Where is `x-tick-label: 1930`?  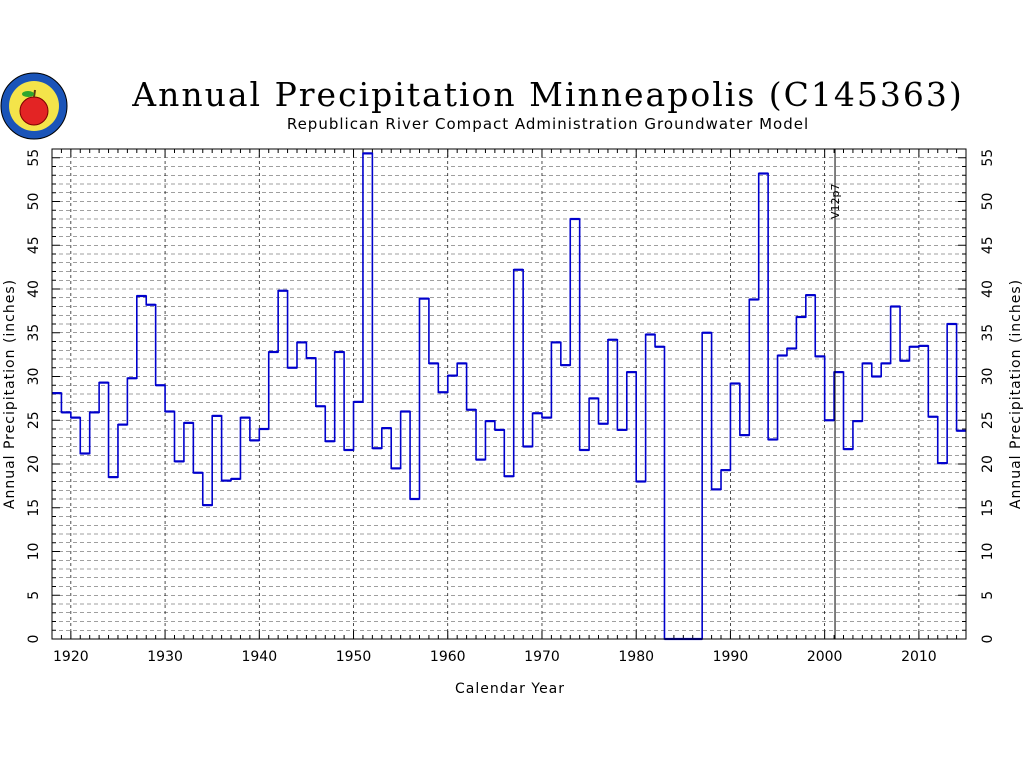
x-tick-label: 1930 is located at coordinates (165, 657).